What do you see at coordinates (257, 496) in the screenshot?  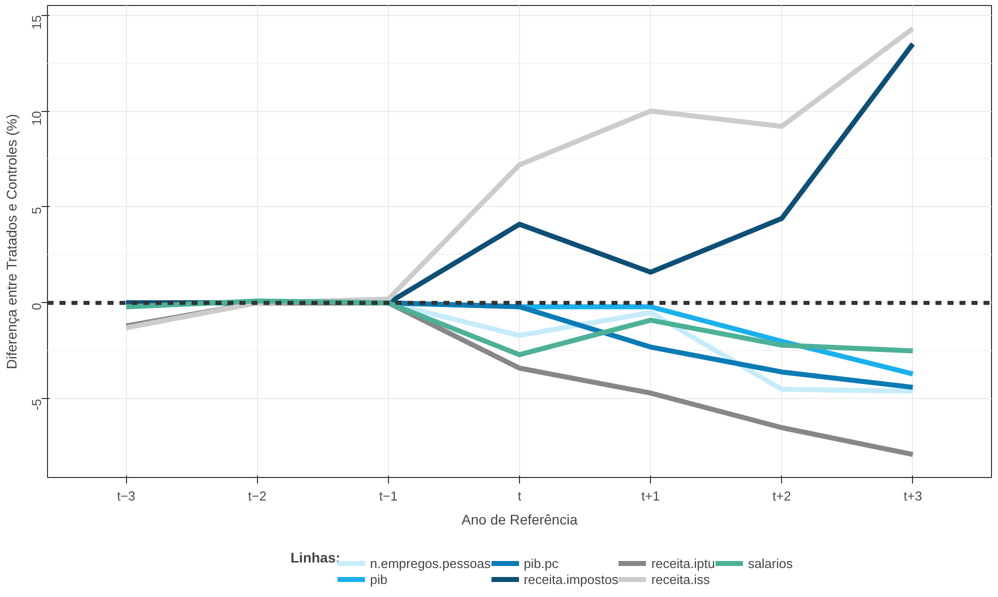 I see `x-tick-label: t−2` at bounding box center [257, 496].